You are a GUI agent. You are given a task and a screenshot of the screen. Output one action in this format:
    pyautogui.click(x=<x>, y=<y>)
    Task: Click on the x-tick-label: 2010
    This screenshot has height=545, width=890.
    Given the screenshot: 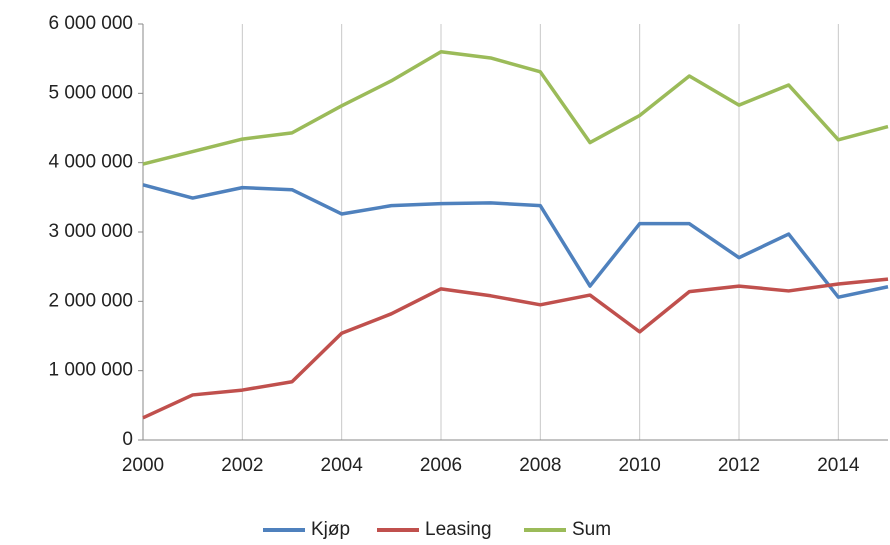 What is the action you would take?
    pyautogui.click(x=640, y=465)
    